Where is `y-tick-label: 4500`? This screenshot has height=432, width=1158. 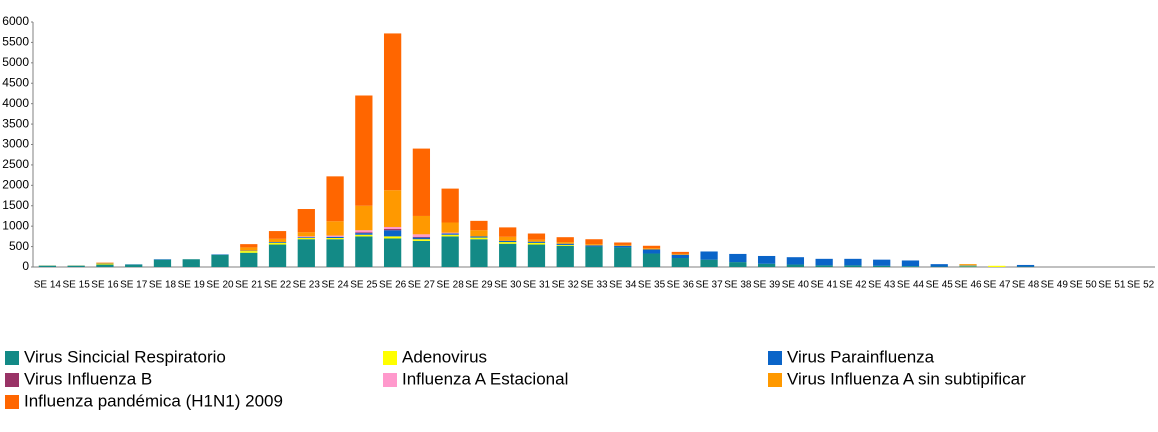
y-tick-label: 4500 is located at coordinates (15, 82).